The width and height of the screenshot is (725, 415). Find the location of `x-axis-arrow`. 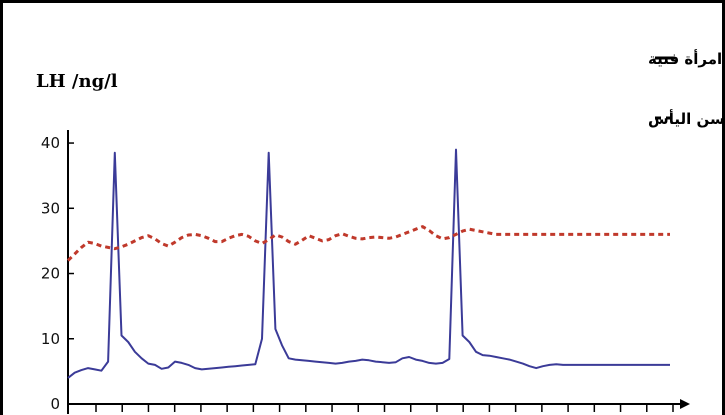

x-axis-arrow is located at coordinates (685, 404).